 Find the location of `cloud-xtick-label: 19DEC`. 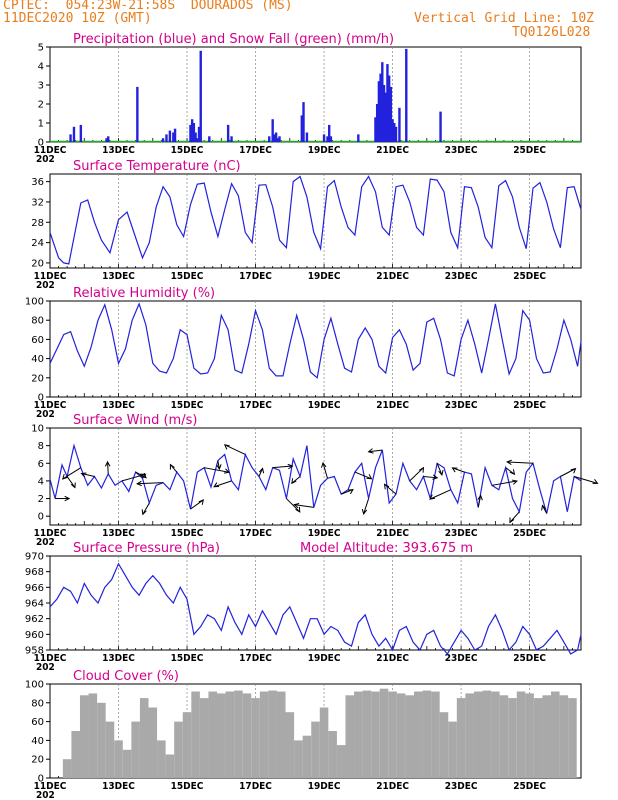

cloud-xtick-label: 19DEC is located at coordinates (324, 786).